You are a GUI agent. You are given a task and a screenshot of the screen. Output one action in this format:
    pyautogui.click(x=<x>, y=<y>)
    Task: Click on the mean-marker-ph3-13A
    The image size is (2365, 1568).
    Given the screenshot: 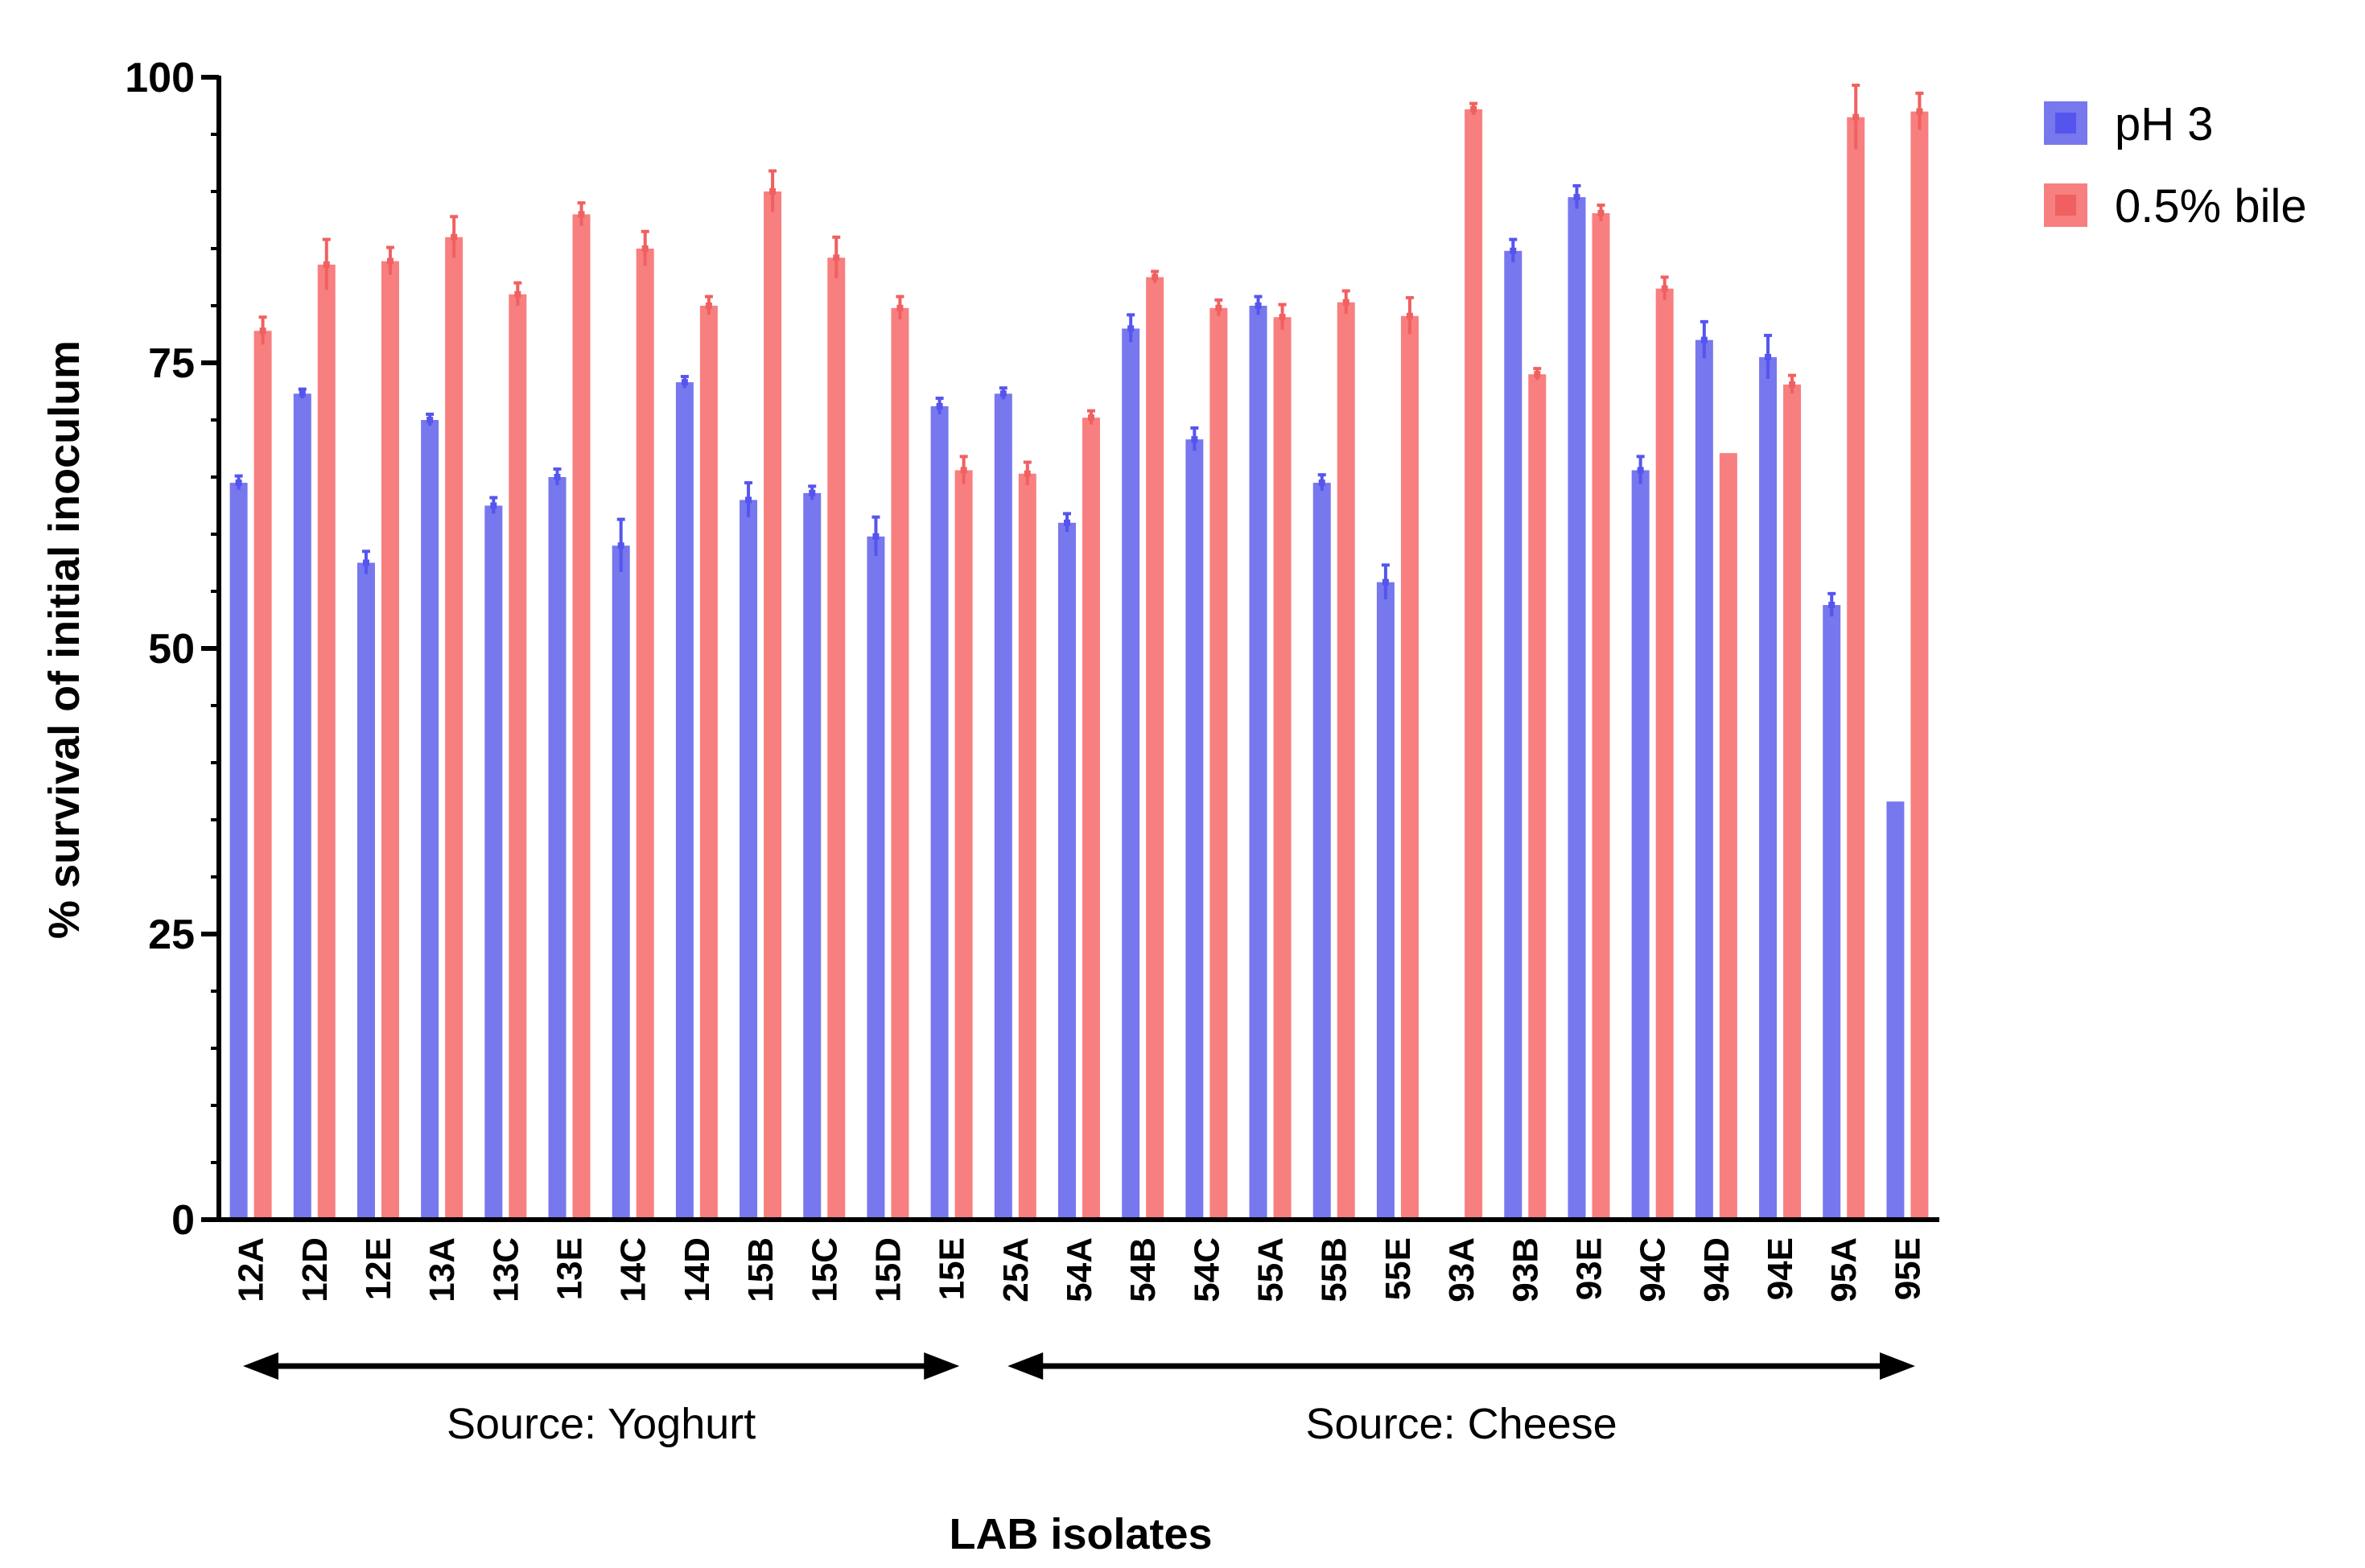 What is the action you would take?
    pyautogui.click(x=430, y=420)
    